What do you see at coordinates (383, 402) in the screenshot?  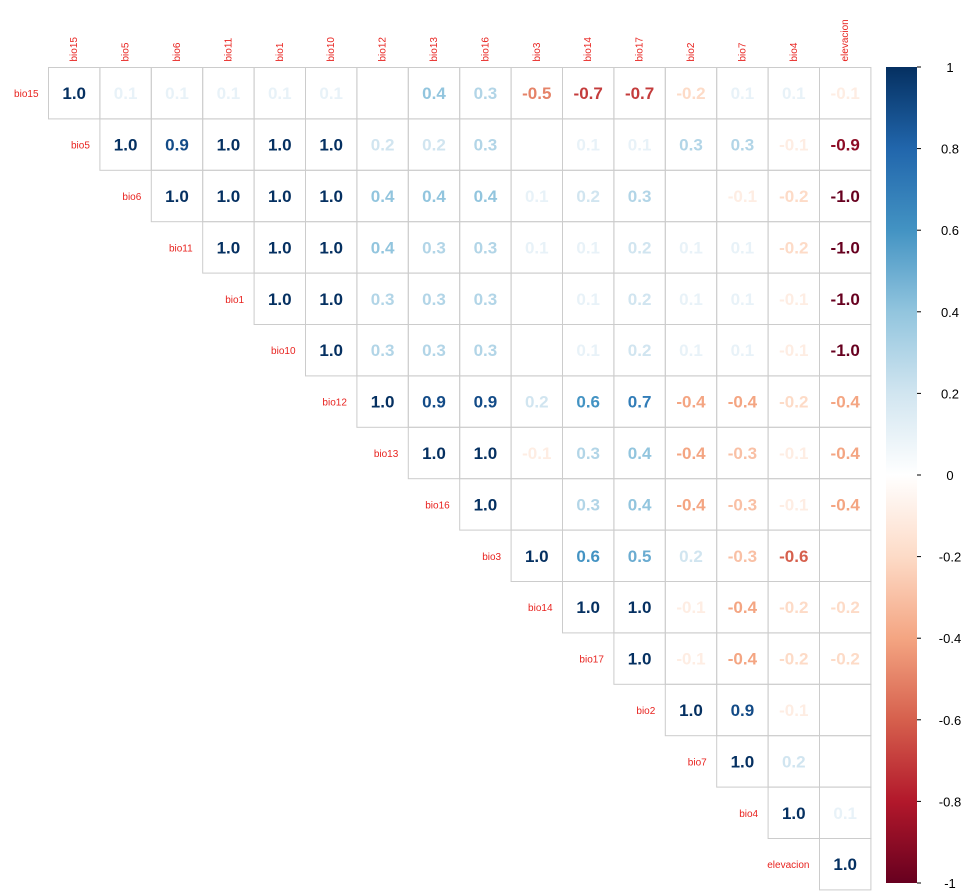 I see `coefficient-bio12-bio12: 1.0` at bounding box center [383, 402].